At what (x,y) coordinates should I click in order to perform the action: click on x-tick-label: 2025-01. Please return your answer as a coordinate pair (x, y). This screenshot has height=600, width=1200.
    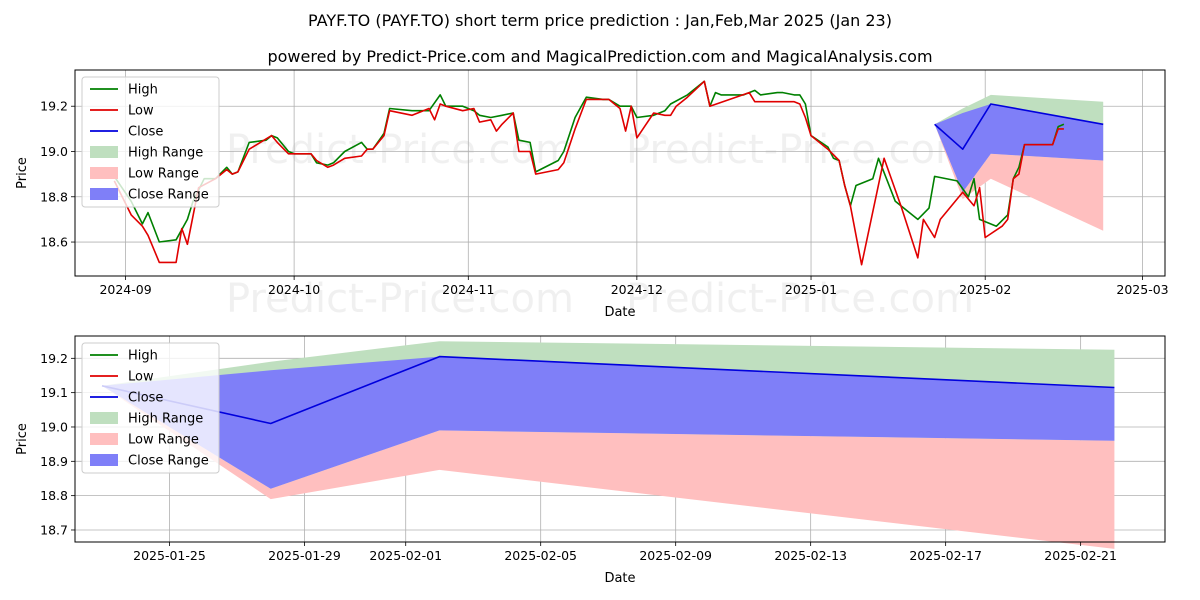
    Looking at the image, I should click on (811, 289).